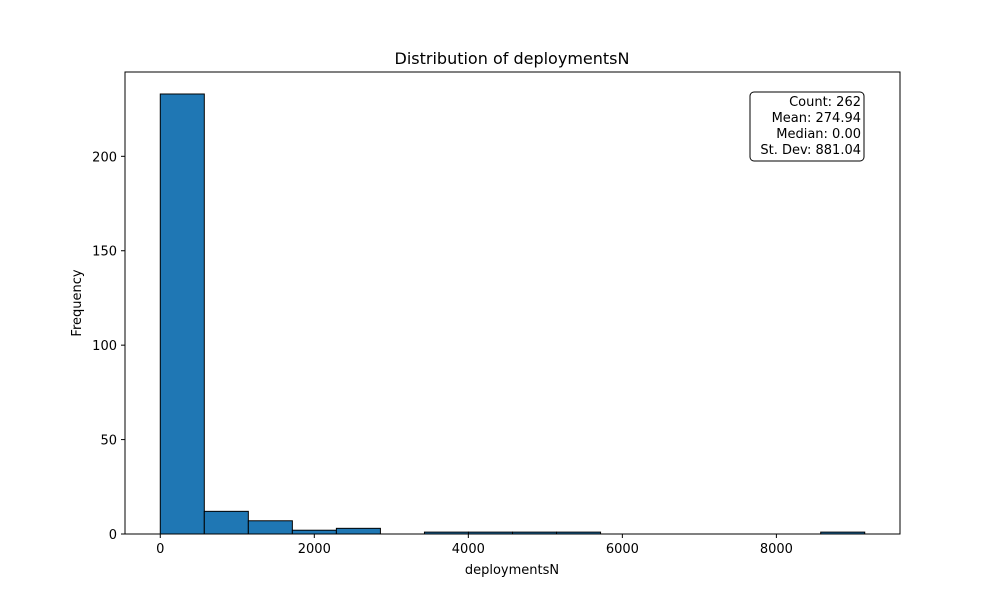  What do you see at coordinates (104, 157) in the screenshot?
I see `y-tick-label: 200` at bounding box center [104, 157].